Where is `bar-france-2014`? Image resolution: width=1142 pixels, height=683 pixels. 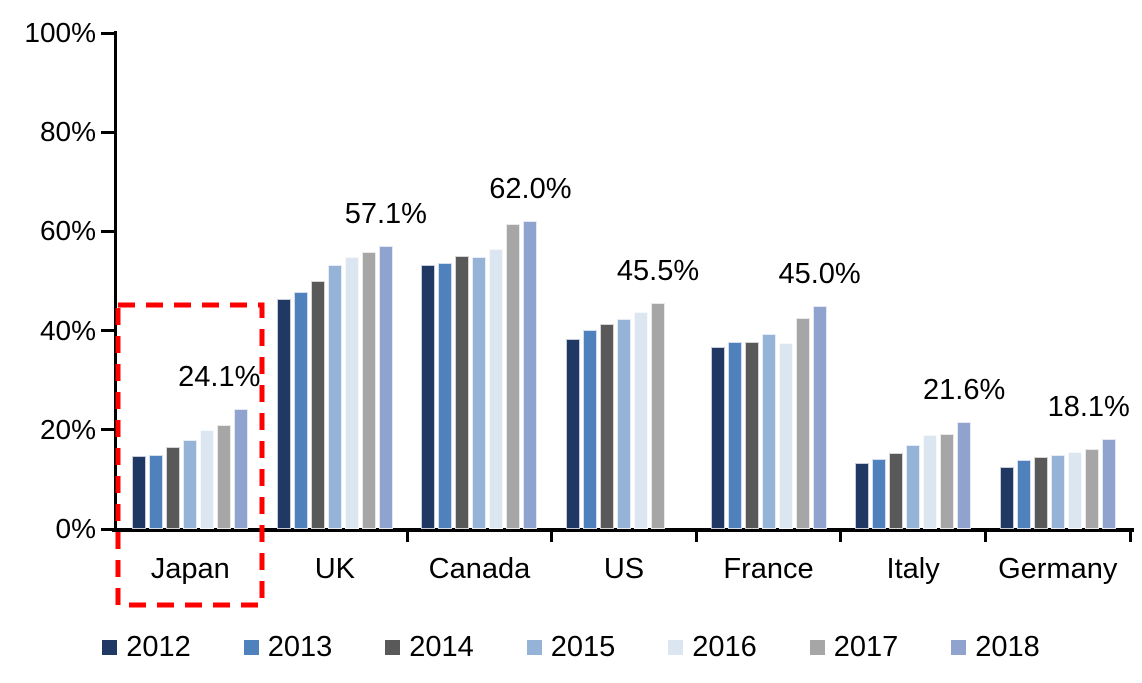
bar-france-2014 is located at coordinates (751, 435).